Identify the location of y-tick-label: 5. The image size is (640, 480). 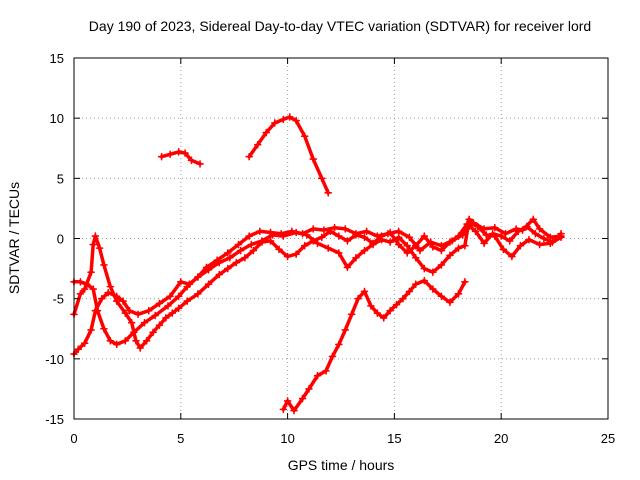
(60, 178).